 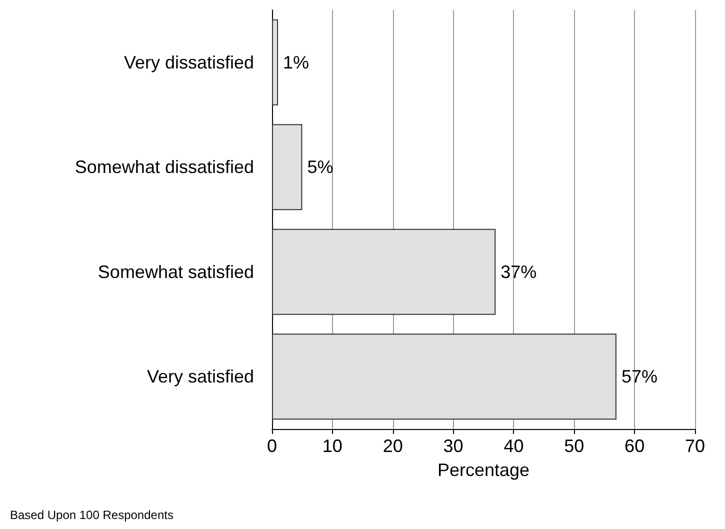 I want to click on data-label: 37%, so click(x=518, y=272).